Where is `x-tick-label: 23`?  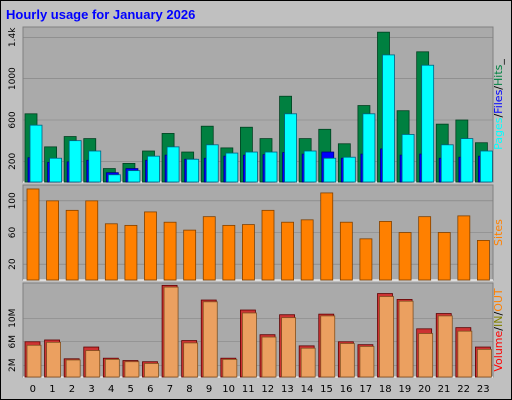
x-tick-label: 23 is located at coordinates (483, 389).